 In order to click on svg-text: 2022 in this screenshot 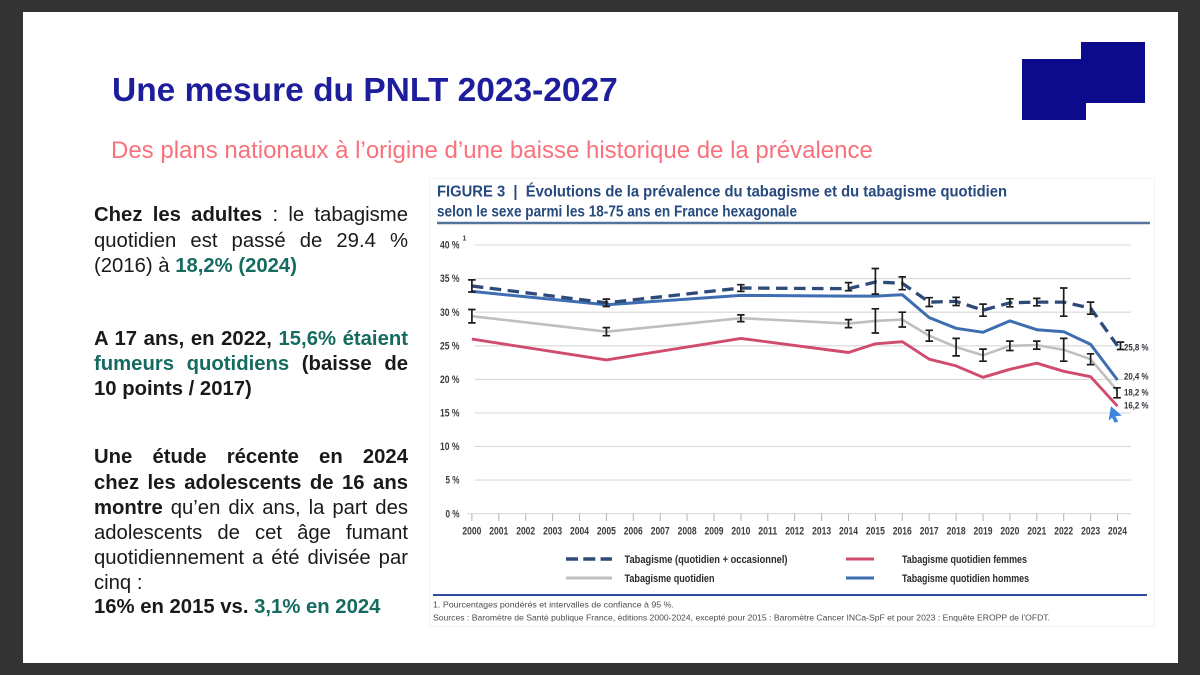, I will do `click(1063, 532)`.